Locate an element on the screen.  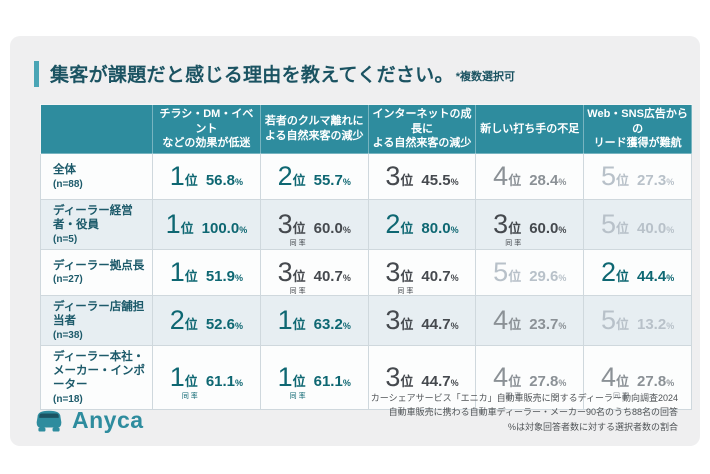
rank-cell: 1位 56.8% is located at coordinates (206, 176).